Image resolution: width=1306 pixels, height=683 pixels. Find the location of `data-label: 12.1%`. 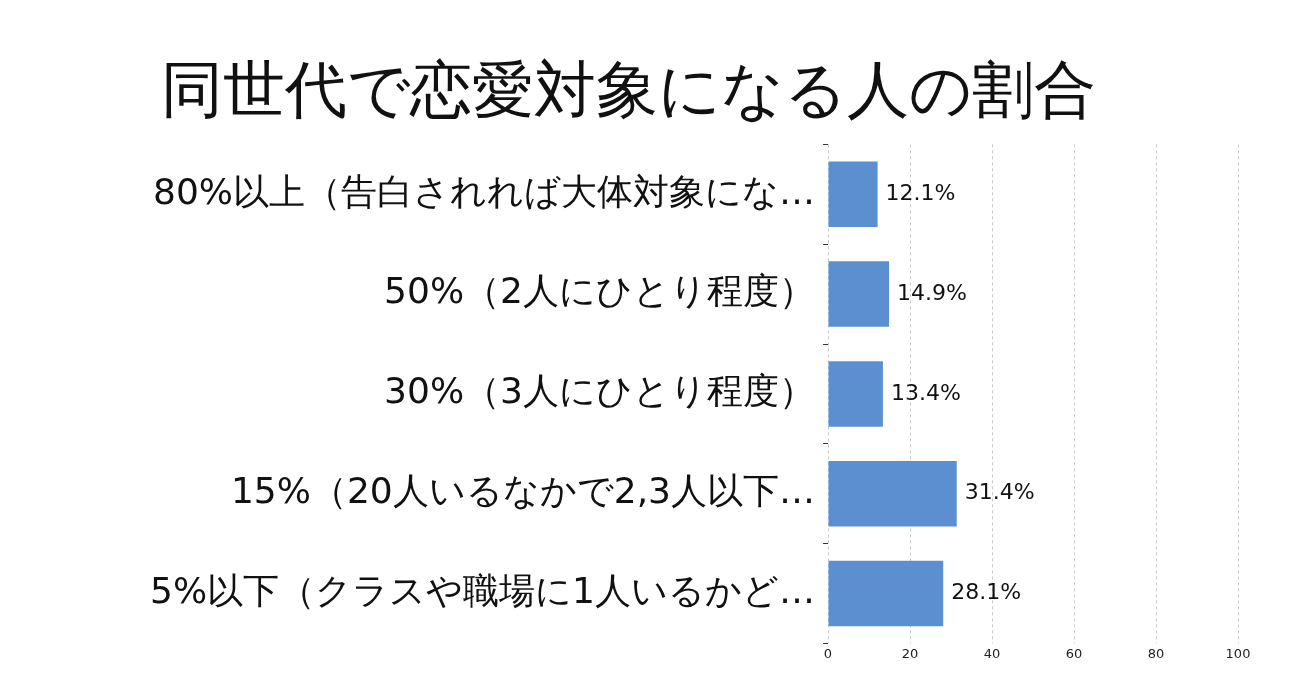

data-label: 12.1% is located at coordinates (920, 193).